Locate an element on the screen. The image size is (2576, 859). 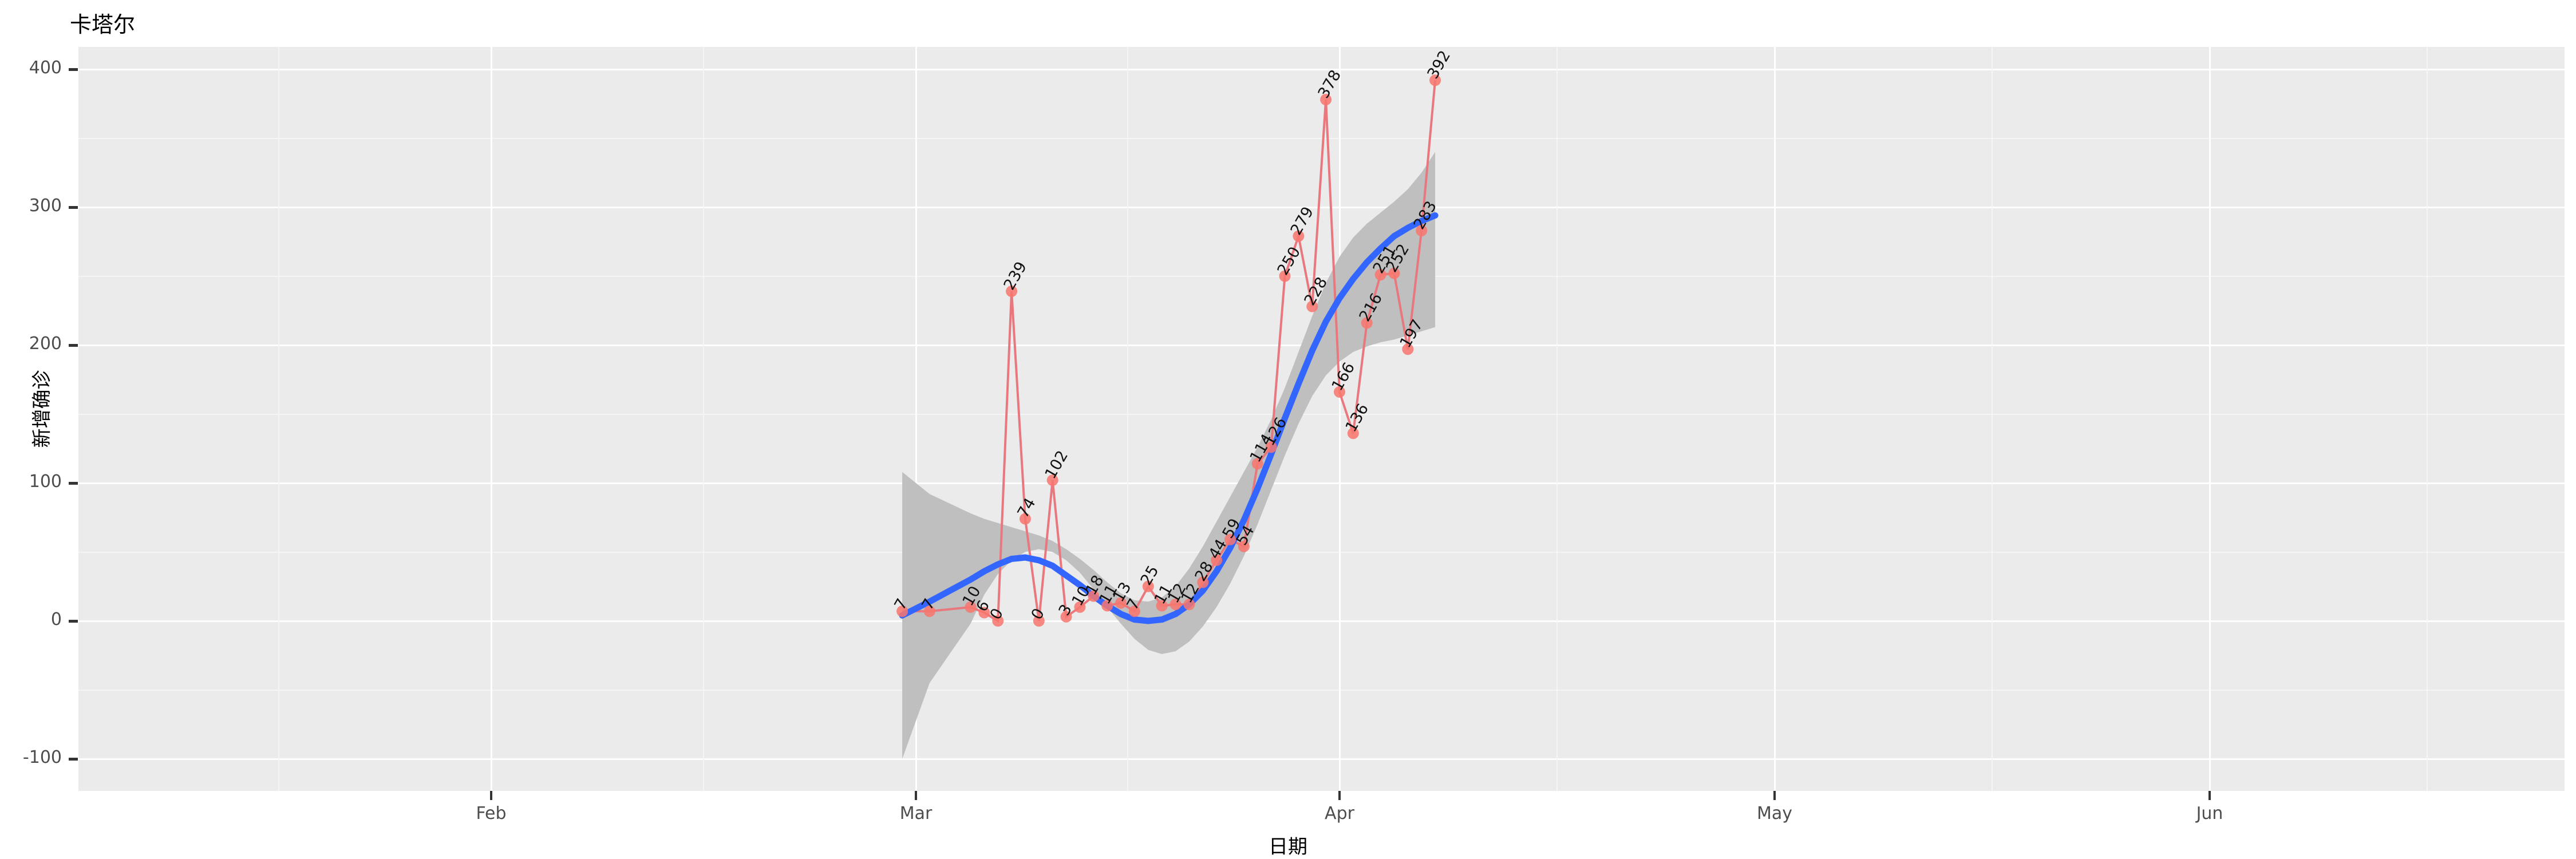
data-series is located at coordinates (1168, 350).